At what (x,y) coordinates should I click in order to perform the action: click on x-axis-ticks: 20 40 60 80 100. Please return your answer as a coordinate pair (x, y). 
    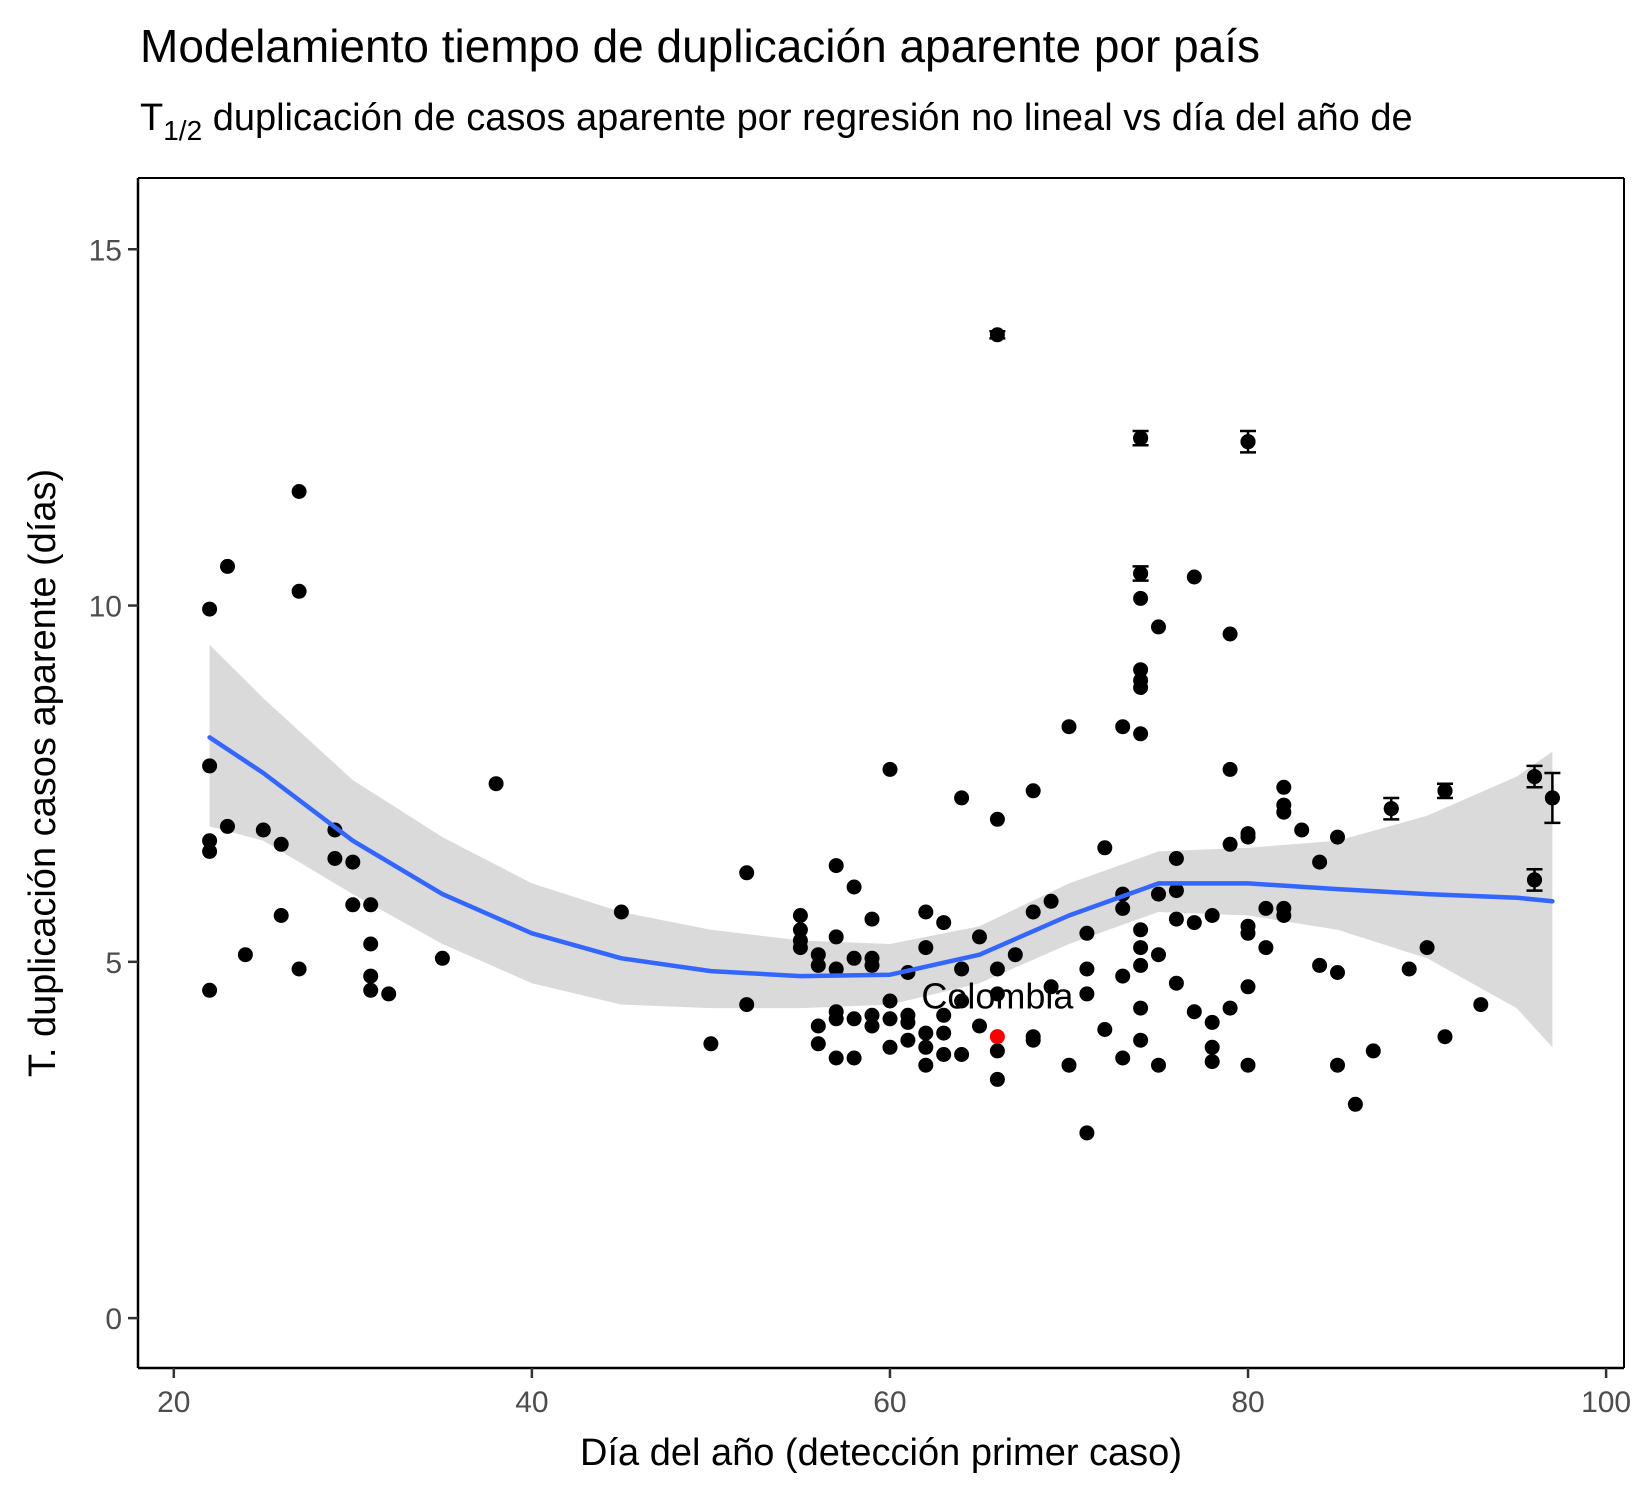
    Looking at the image, I should click on (894, 1393).